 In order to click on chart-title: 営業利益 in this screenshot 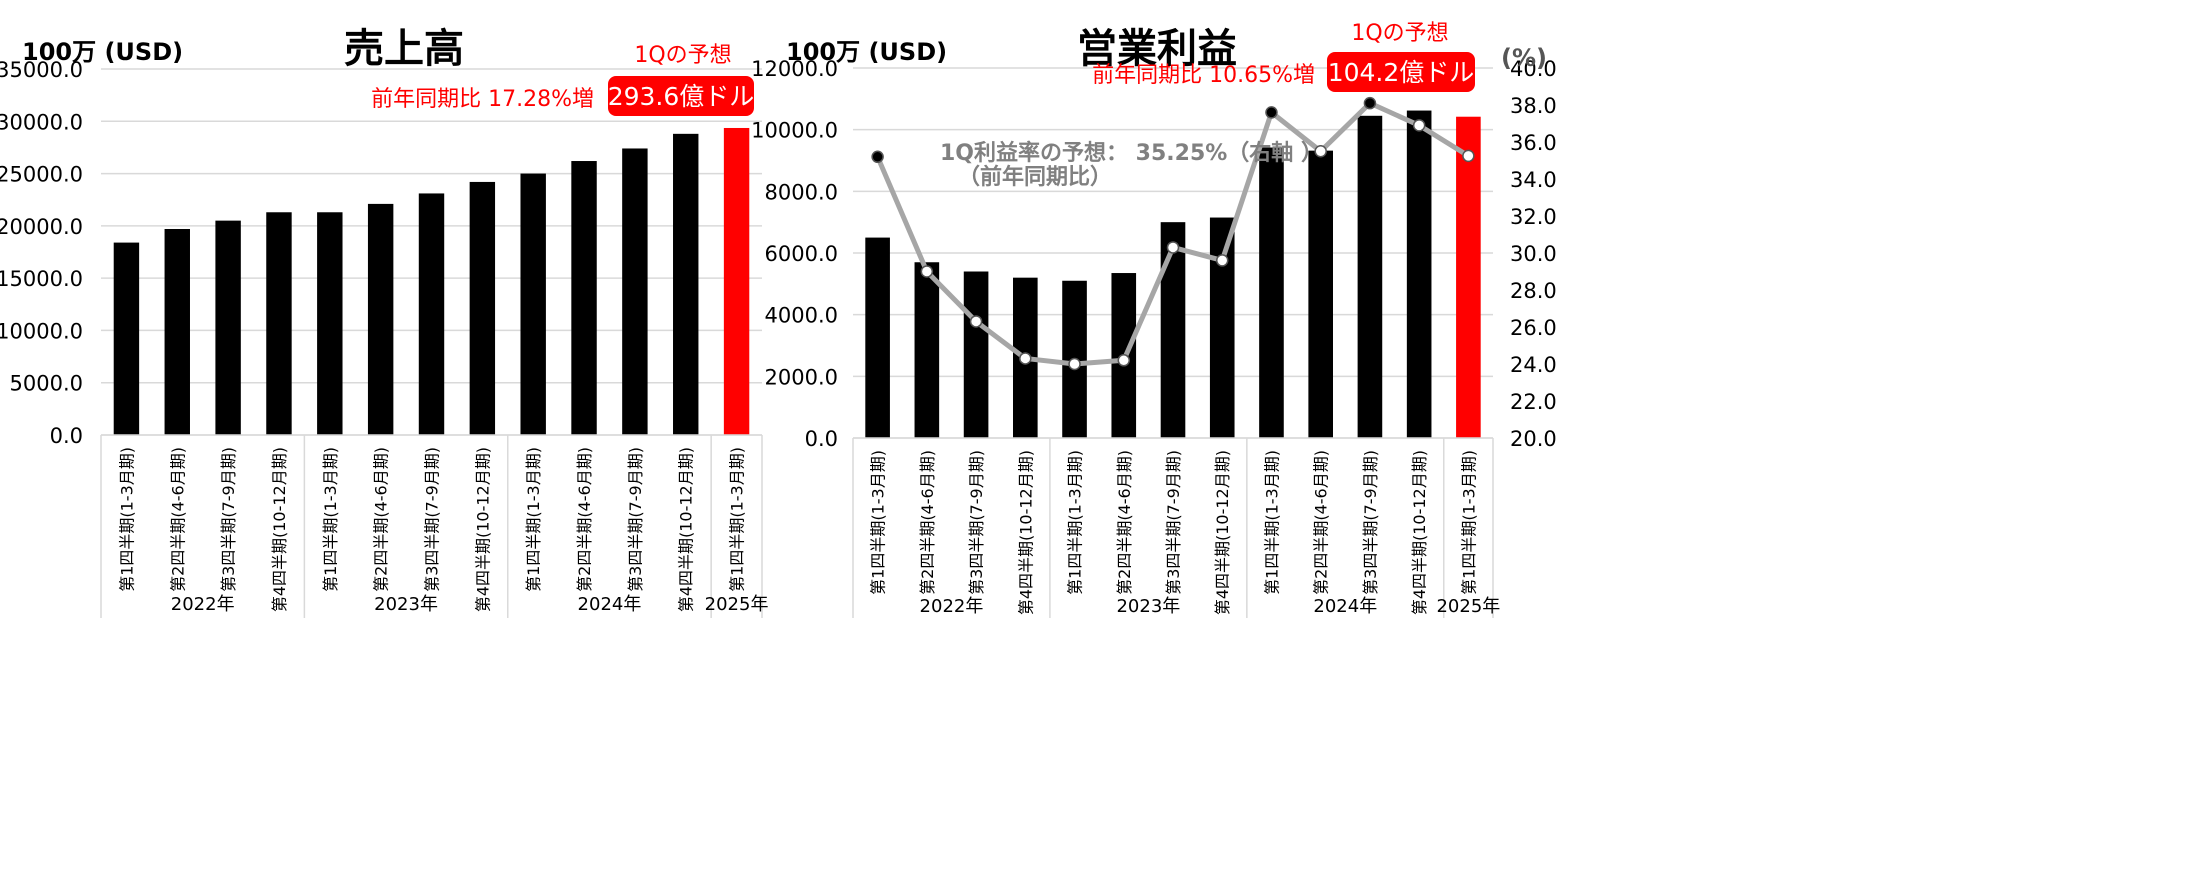, I will do `click(1157, 49)`.